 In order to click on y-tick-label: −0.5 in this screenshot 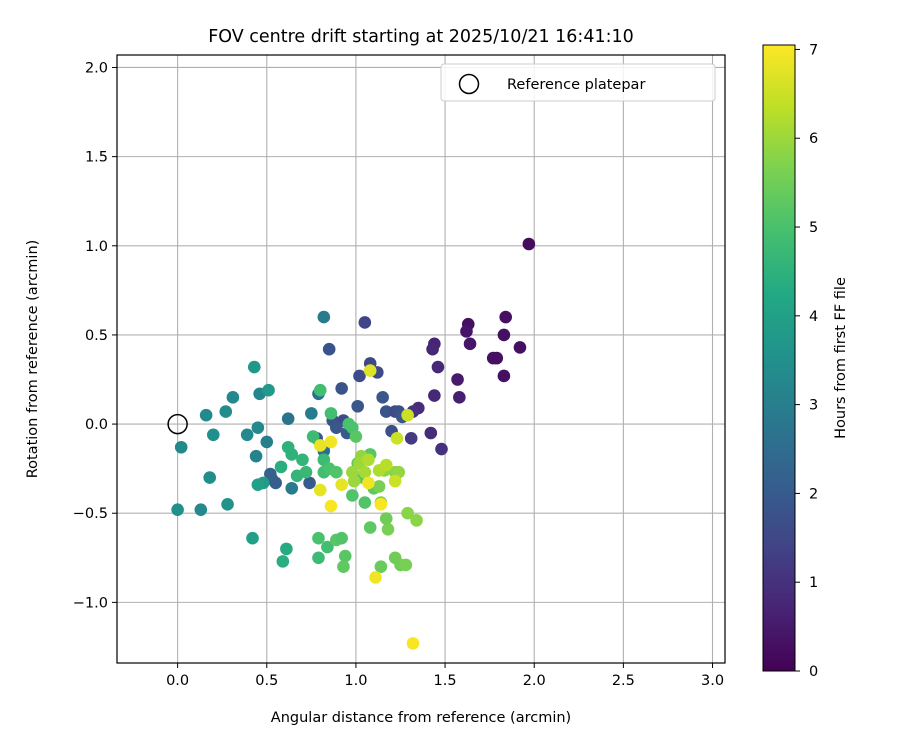, I will do `click(90, 514)`.